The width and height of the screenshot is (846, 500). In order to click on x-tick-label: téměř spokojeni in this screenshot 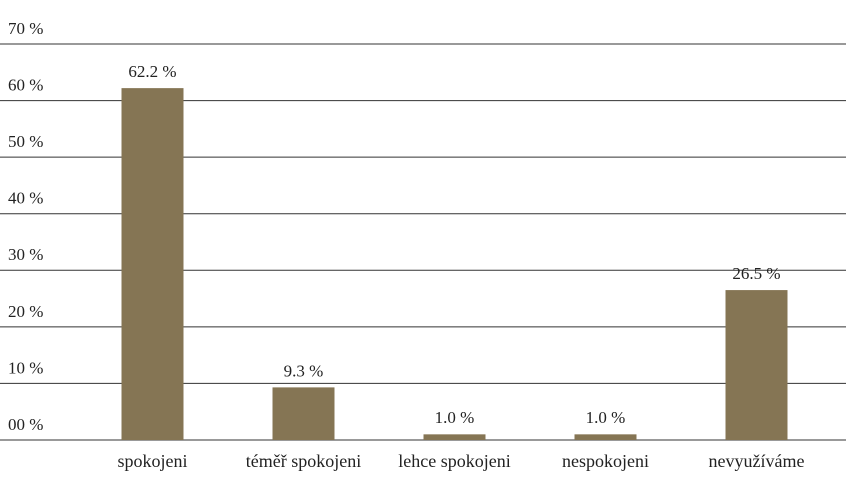, I will do `click(303, 461)`.